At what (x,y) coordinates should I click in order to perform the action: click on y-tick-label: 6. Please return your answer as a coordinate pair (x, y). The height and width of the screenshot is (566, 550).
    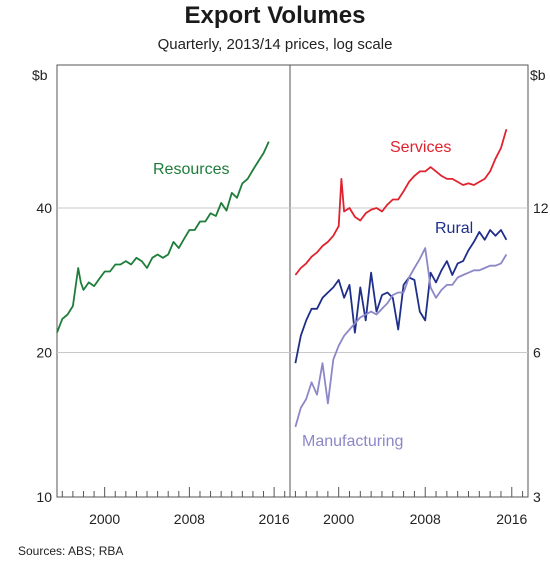
    Looking at the image, I should click on (537, 353).